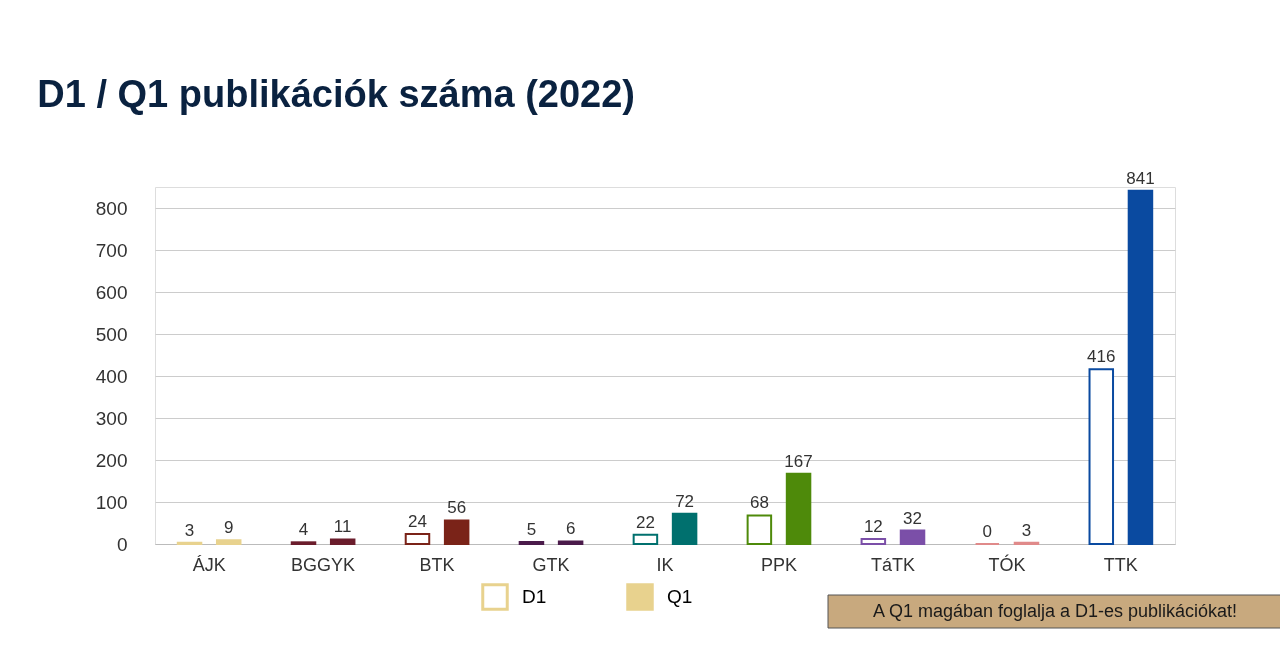 The height and width of the screenshot is (648, 1280). Describe the element at coordinates (987, 531) in the screenshot. I see `data-label: 0` at that location.